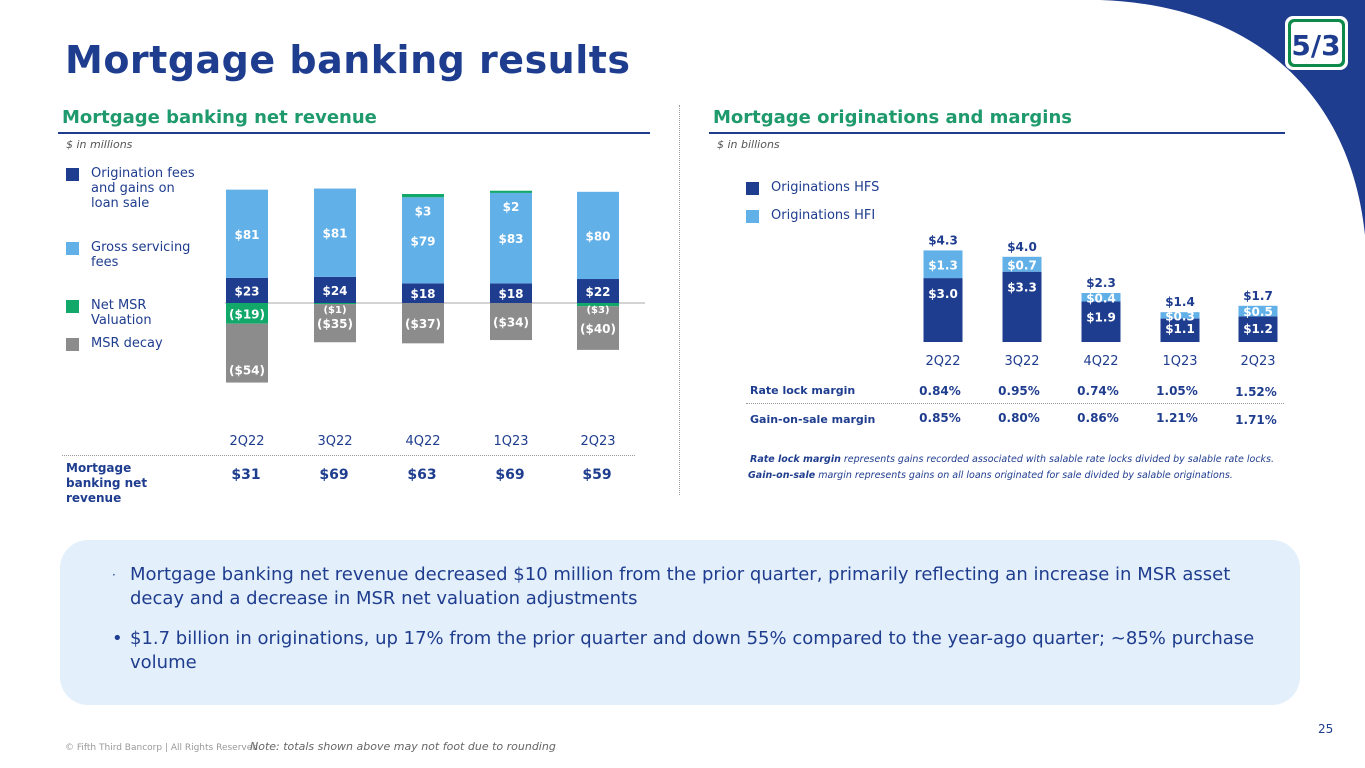  Describe the element at coordinates (348, 455) in the screenshot. I see `left-chart-divider` at that location.